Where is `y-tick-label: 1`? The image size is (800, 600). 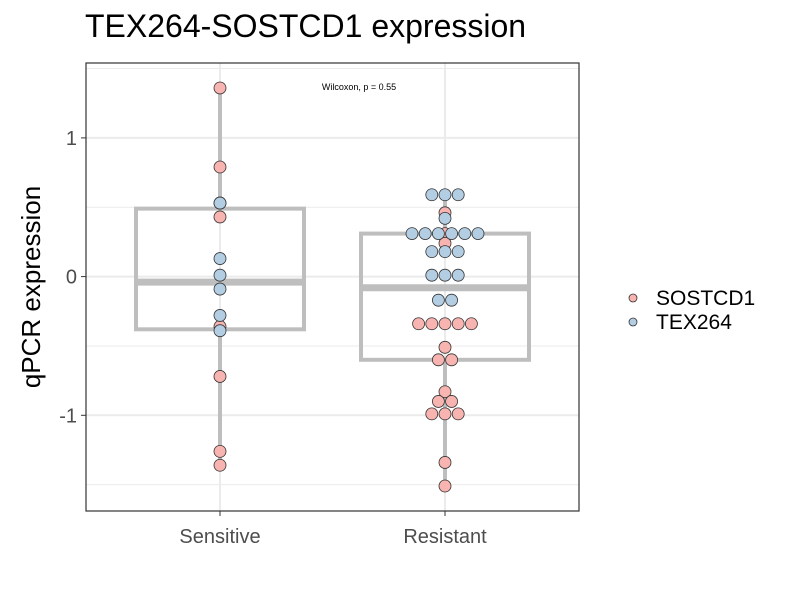
y-tick-label: 1 is located at coordinates (71, 139).